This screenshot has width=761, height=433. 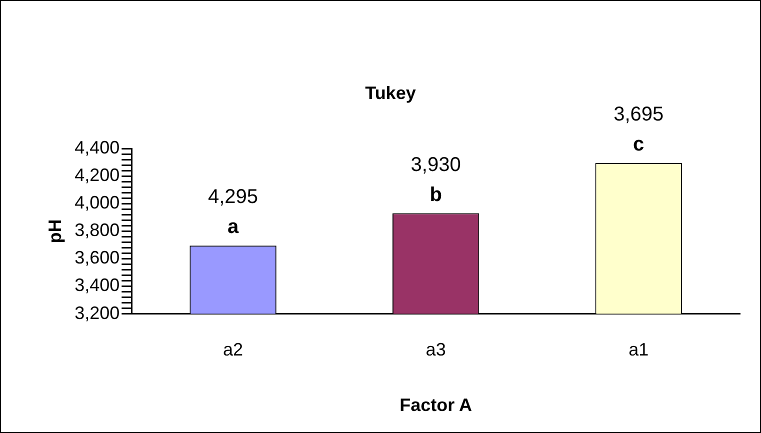 I want to click on chart-title: Tukey, so click(x=390, y=92).